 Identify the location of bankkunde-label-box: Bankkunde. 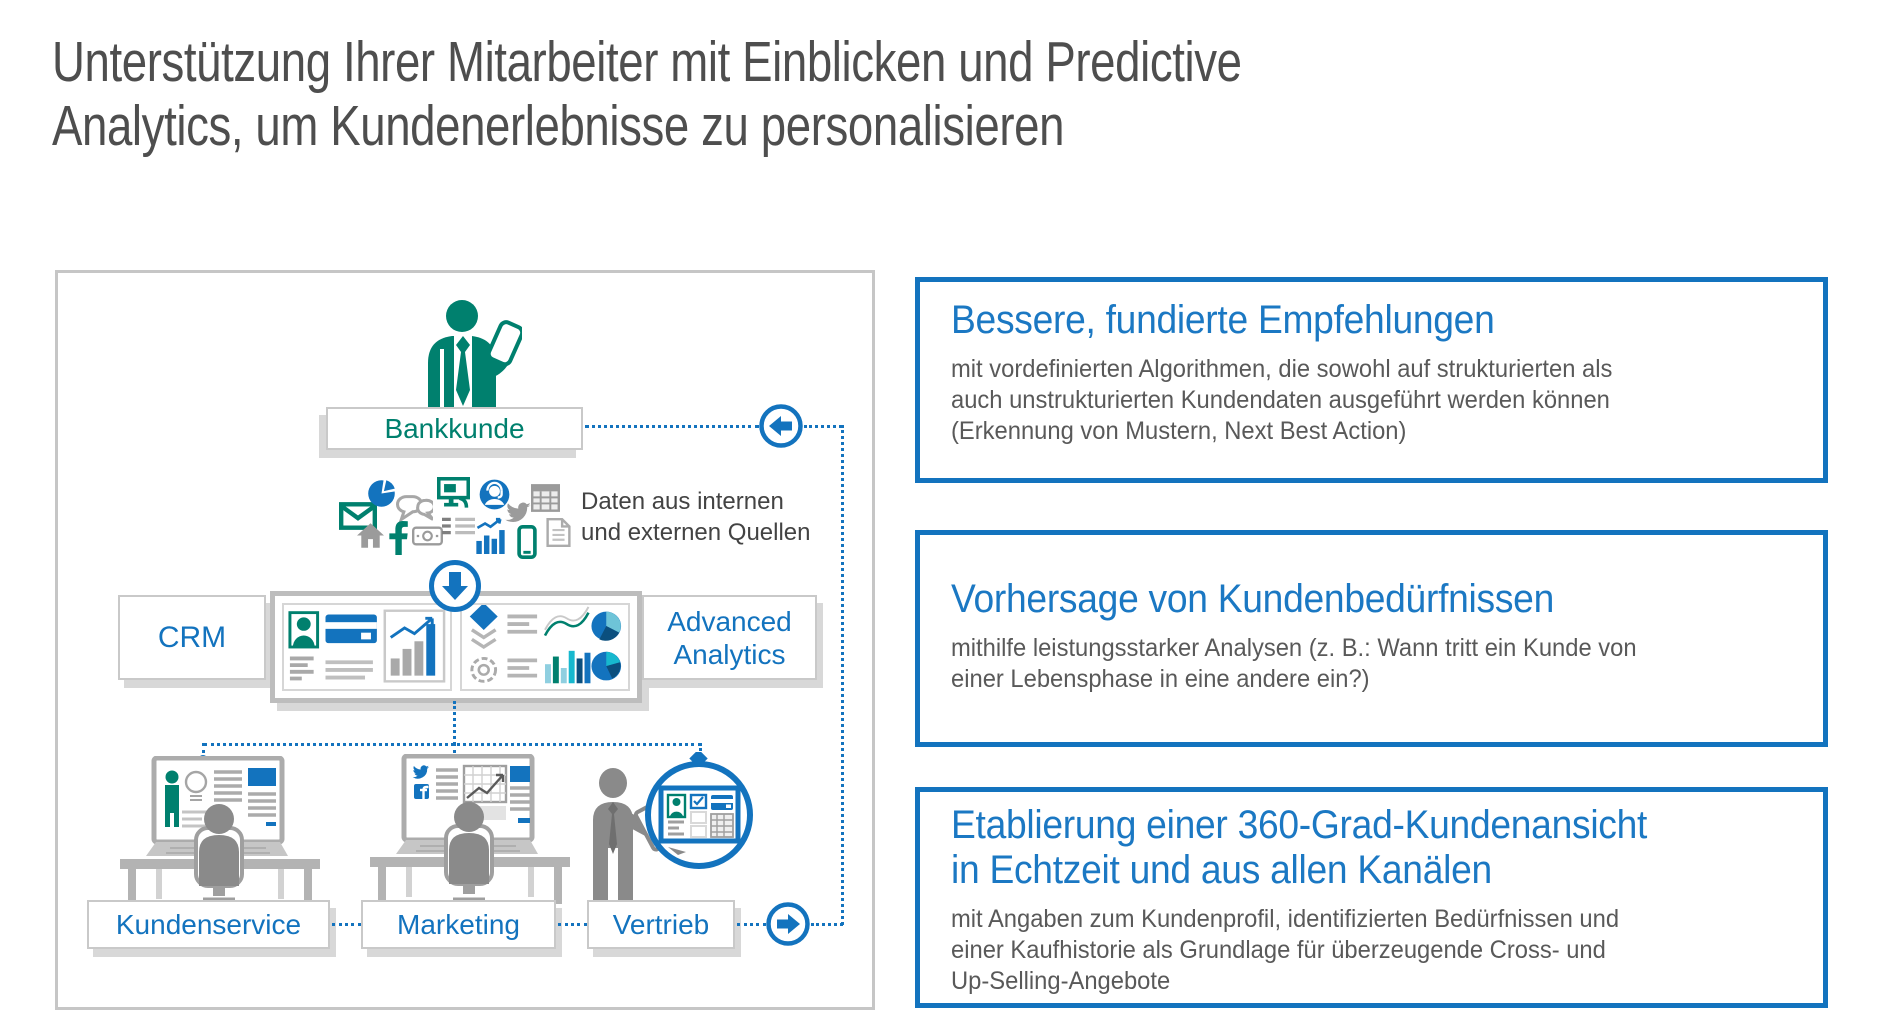
(454, 428).